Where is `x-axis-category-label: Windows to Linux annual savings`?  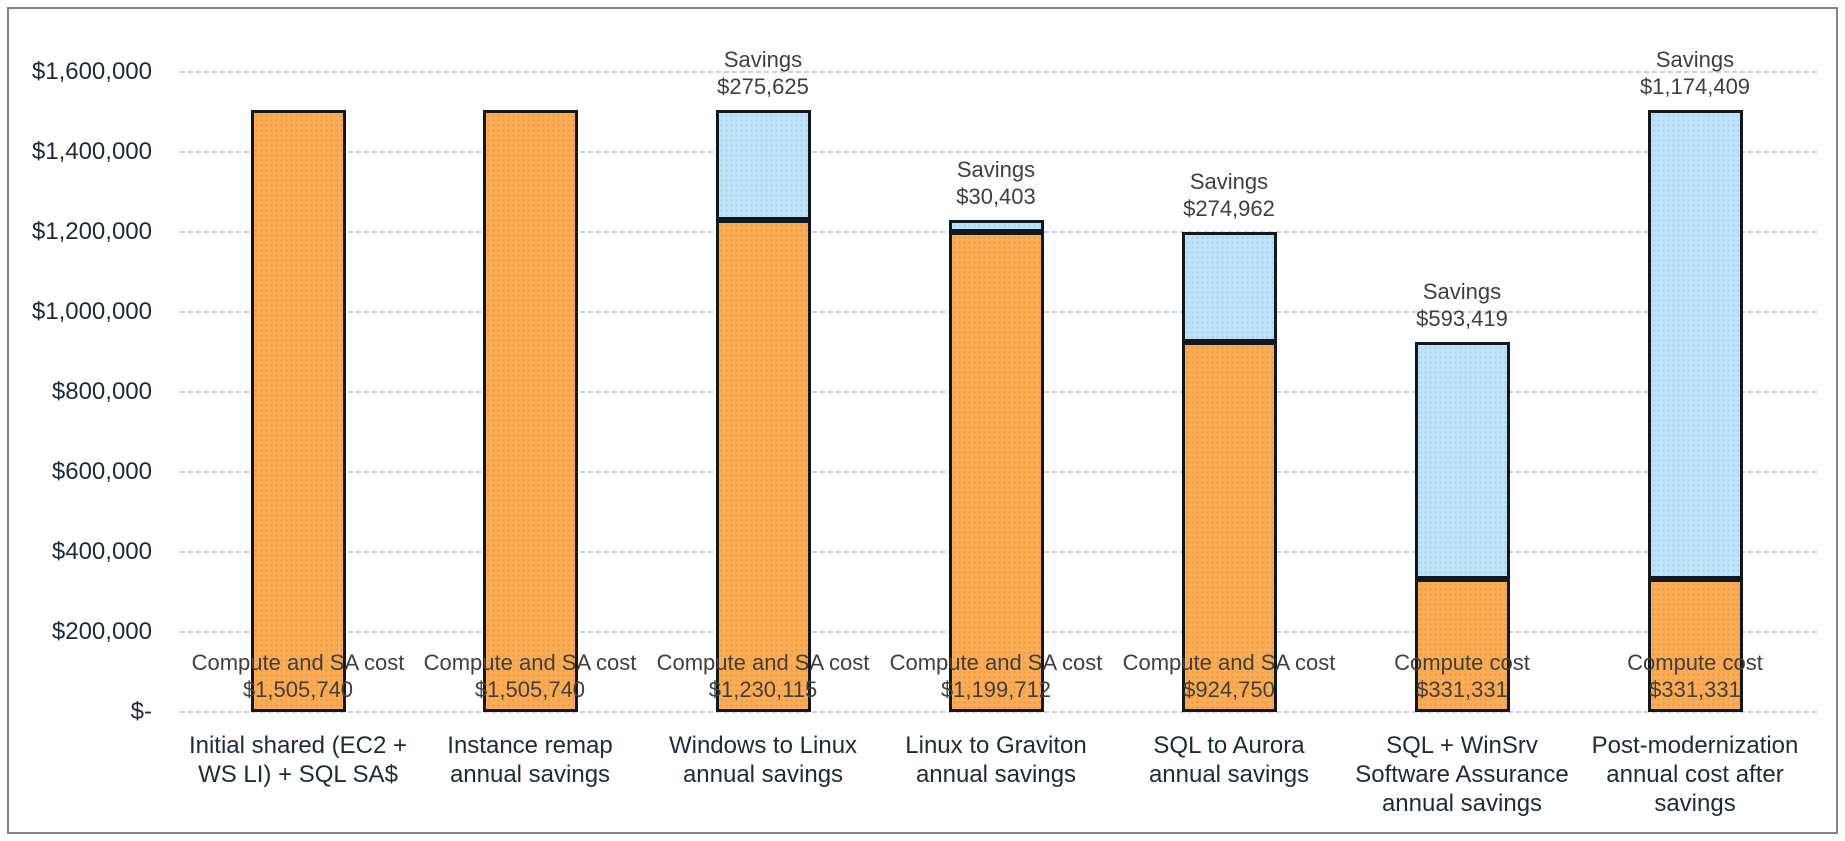 x-axis-category-label: Windows to Linux annual savings is located at coordinates (763, 760).